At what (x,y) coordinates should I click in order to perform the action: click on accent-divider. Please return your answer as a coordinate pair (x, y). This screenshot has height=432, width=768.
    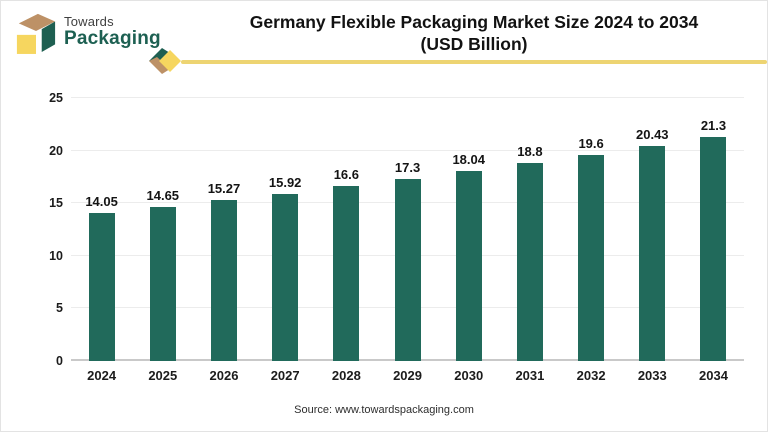
    Looking at the image, I should click on (457, 62).